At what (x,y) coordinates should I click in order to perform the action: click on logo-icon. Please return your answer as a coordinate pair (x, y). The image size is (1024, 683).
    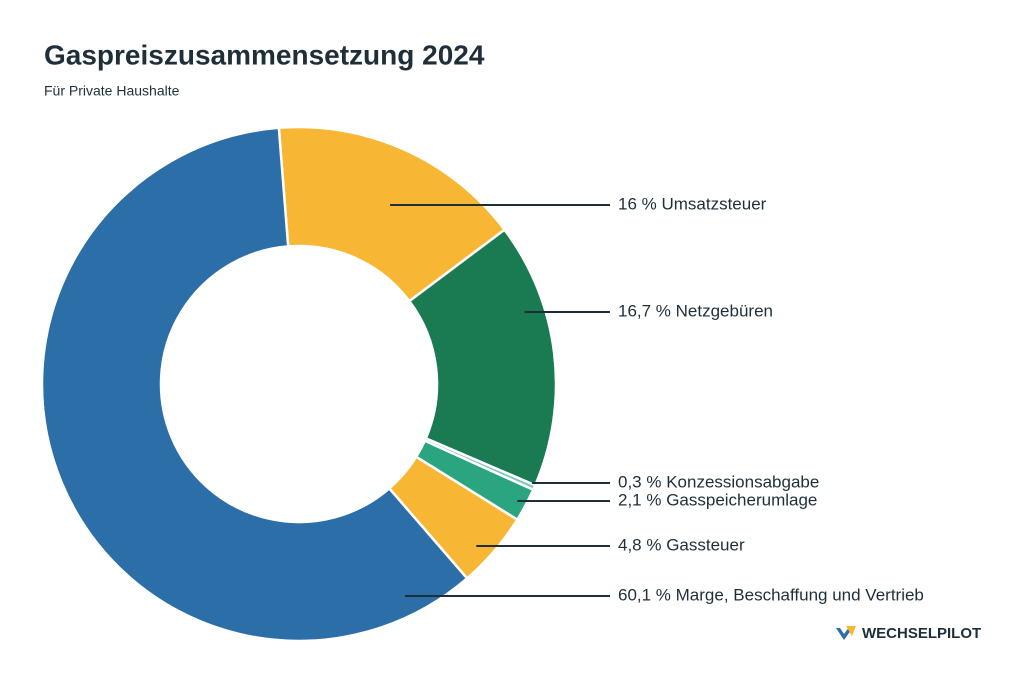
    Looking at the image, I should click on (851, 631).